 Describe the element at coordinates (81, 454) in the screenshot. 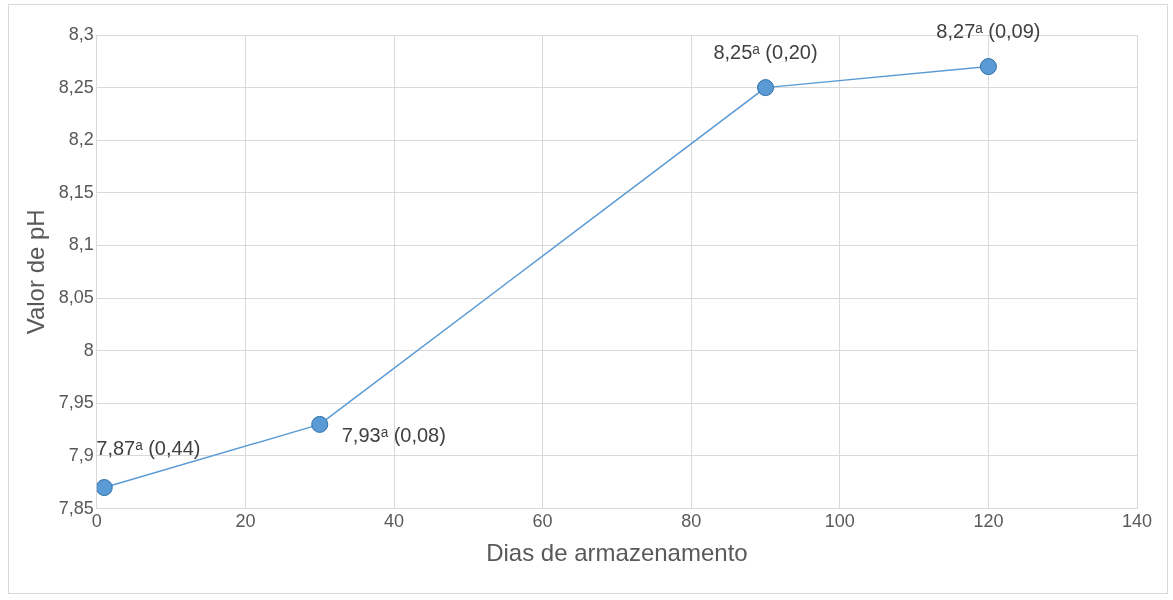

I see `y-tick-label: 7,9` at that location.